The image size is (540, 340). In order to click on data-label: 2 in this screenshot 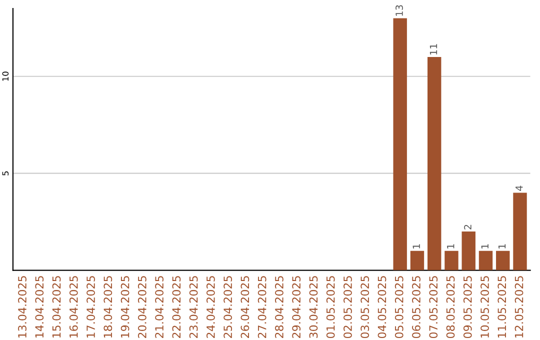, I will do `click(468, 227)`.